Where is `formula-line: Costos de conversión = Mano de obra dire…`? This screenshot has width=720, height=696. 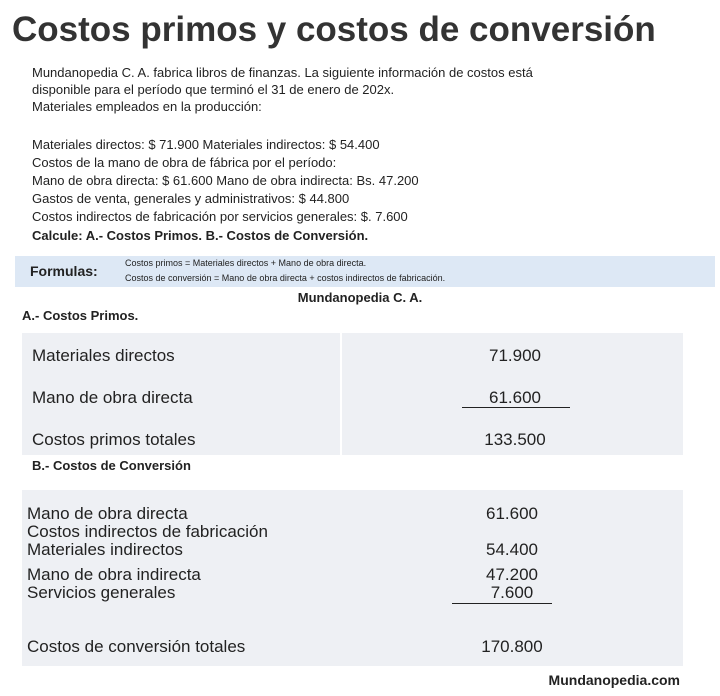 formula-line: Costos de conversión = Mano de obra dire… is located at coordinates (285, 278).